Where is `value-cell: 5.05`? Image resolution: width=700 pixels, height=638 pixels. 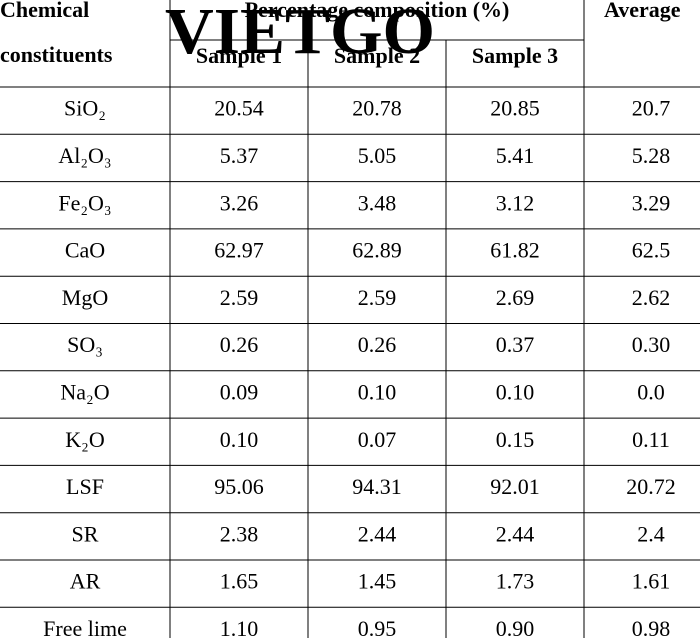
value-cell: 5.05 is located at coordinates (377, 155).